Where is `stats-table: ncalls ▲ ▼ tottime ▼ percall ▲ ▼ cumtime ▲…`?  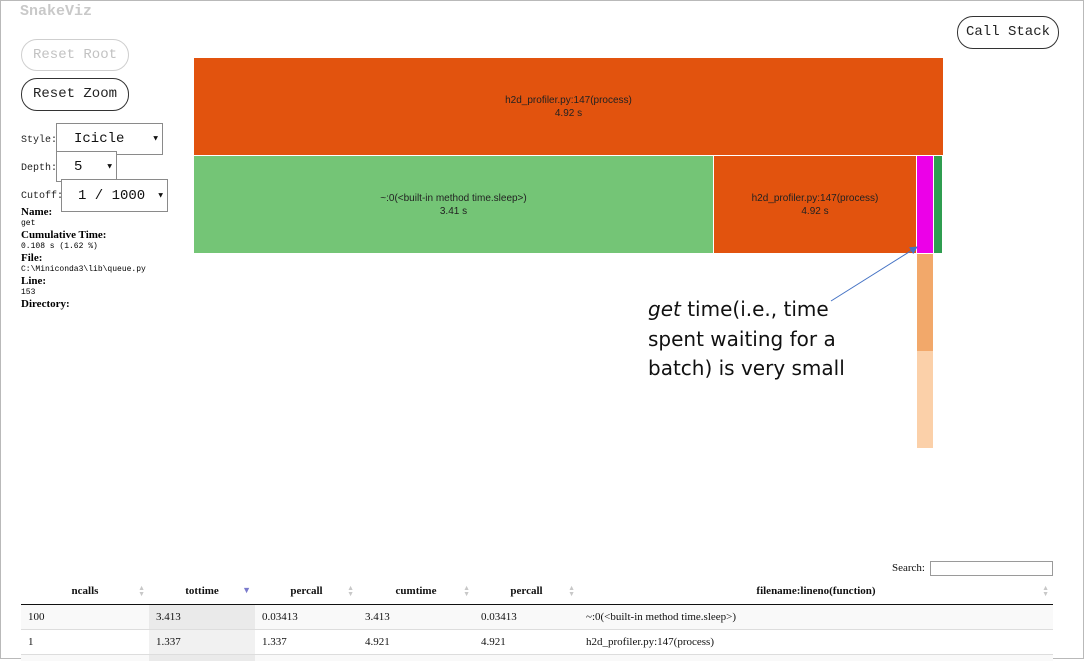 stats-table: ncalls ▲ ▼ tottime ▼ percall ▲ ▼ cumtime ▲… is located at coordinates (537, 619).